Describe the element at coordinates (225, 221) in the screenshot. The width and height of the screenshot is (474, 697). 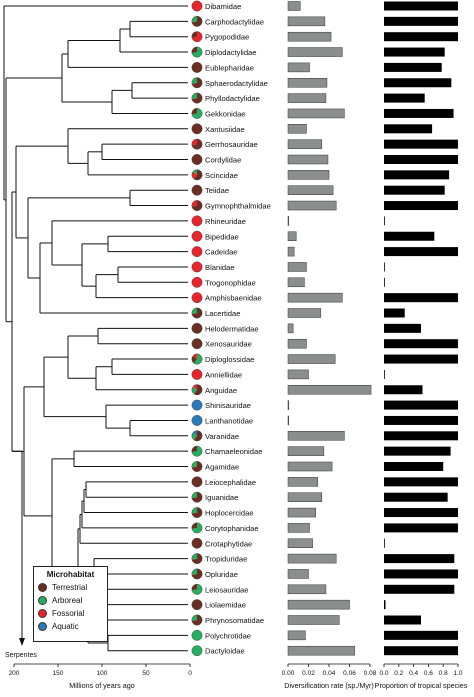
I see `taxon-label: Rhineuridae` at that location.